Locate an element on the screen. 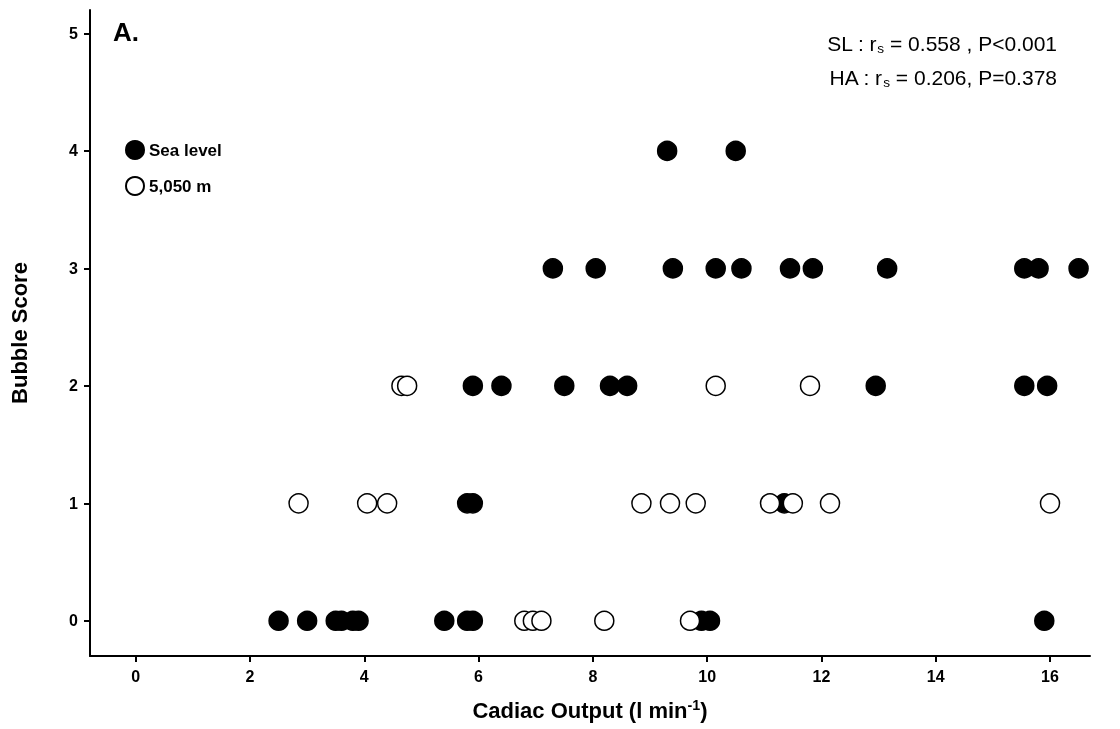 This screenshot has height=729, width=1120. y-tick-label: 4 is located at coordinates (74, 151).